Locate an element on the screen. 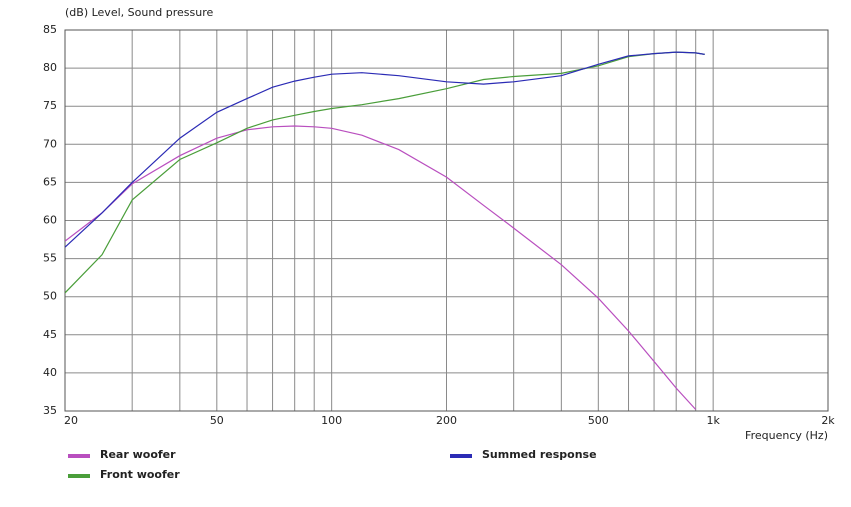  y-tick-label: 50 is located at coordinates (50, 296).